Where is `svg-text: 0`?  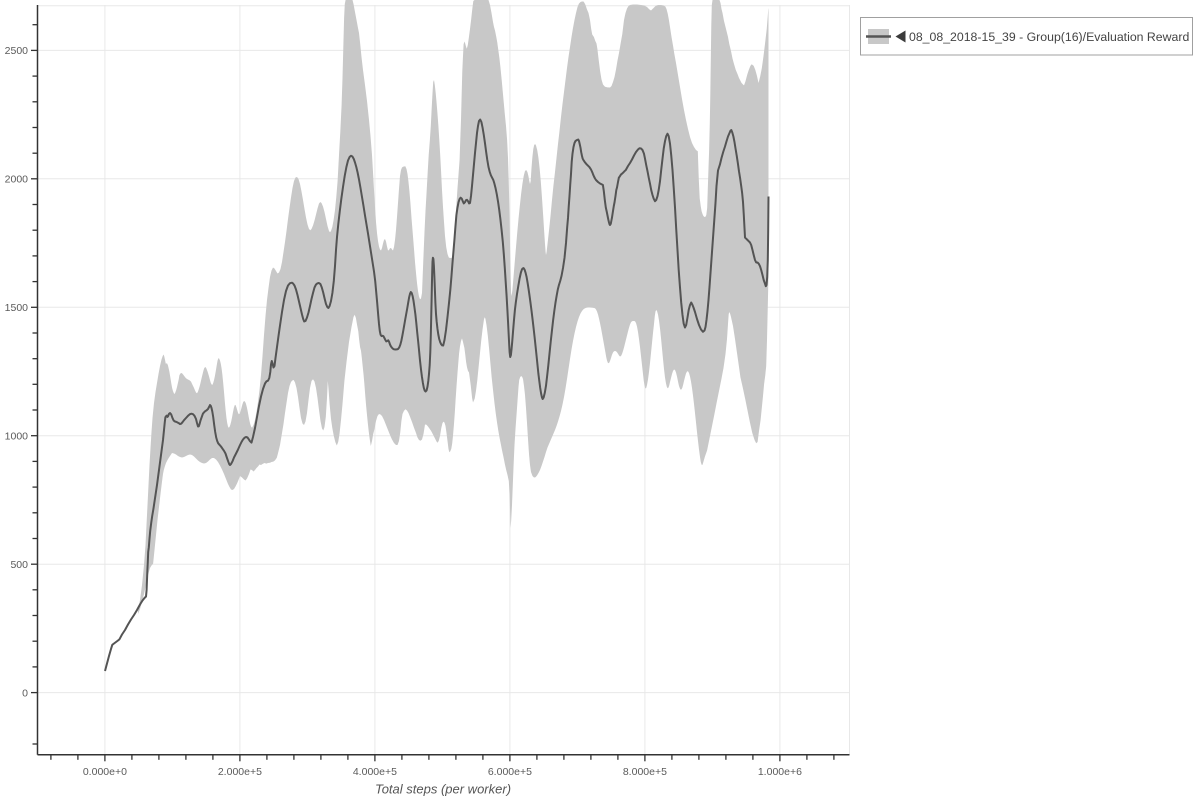
svg-text: 0 is located at coordinates (25, 693).